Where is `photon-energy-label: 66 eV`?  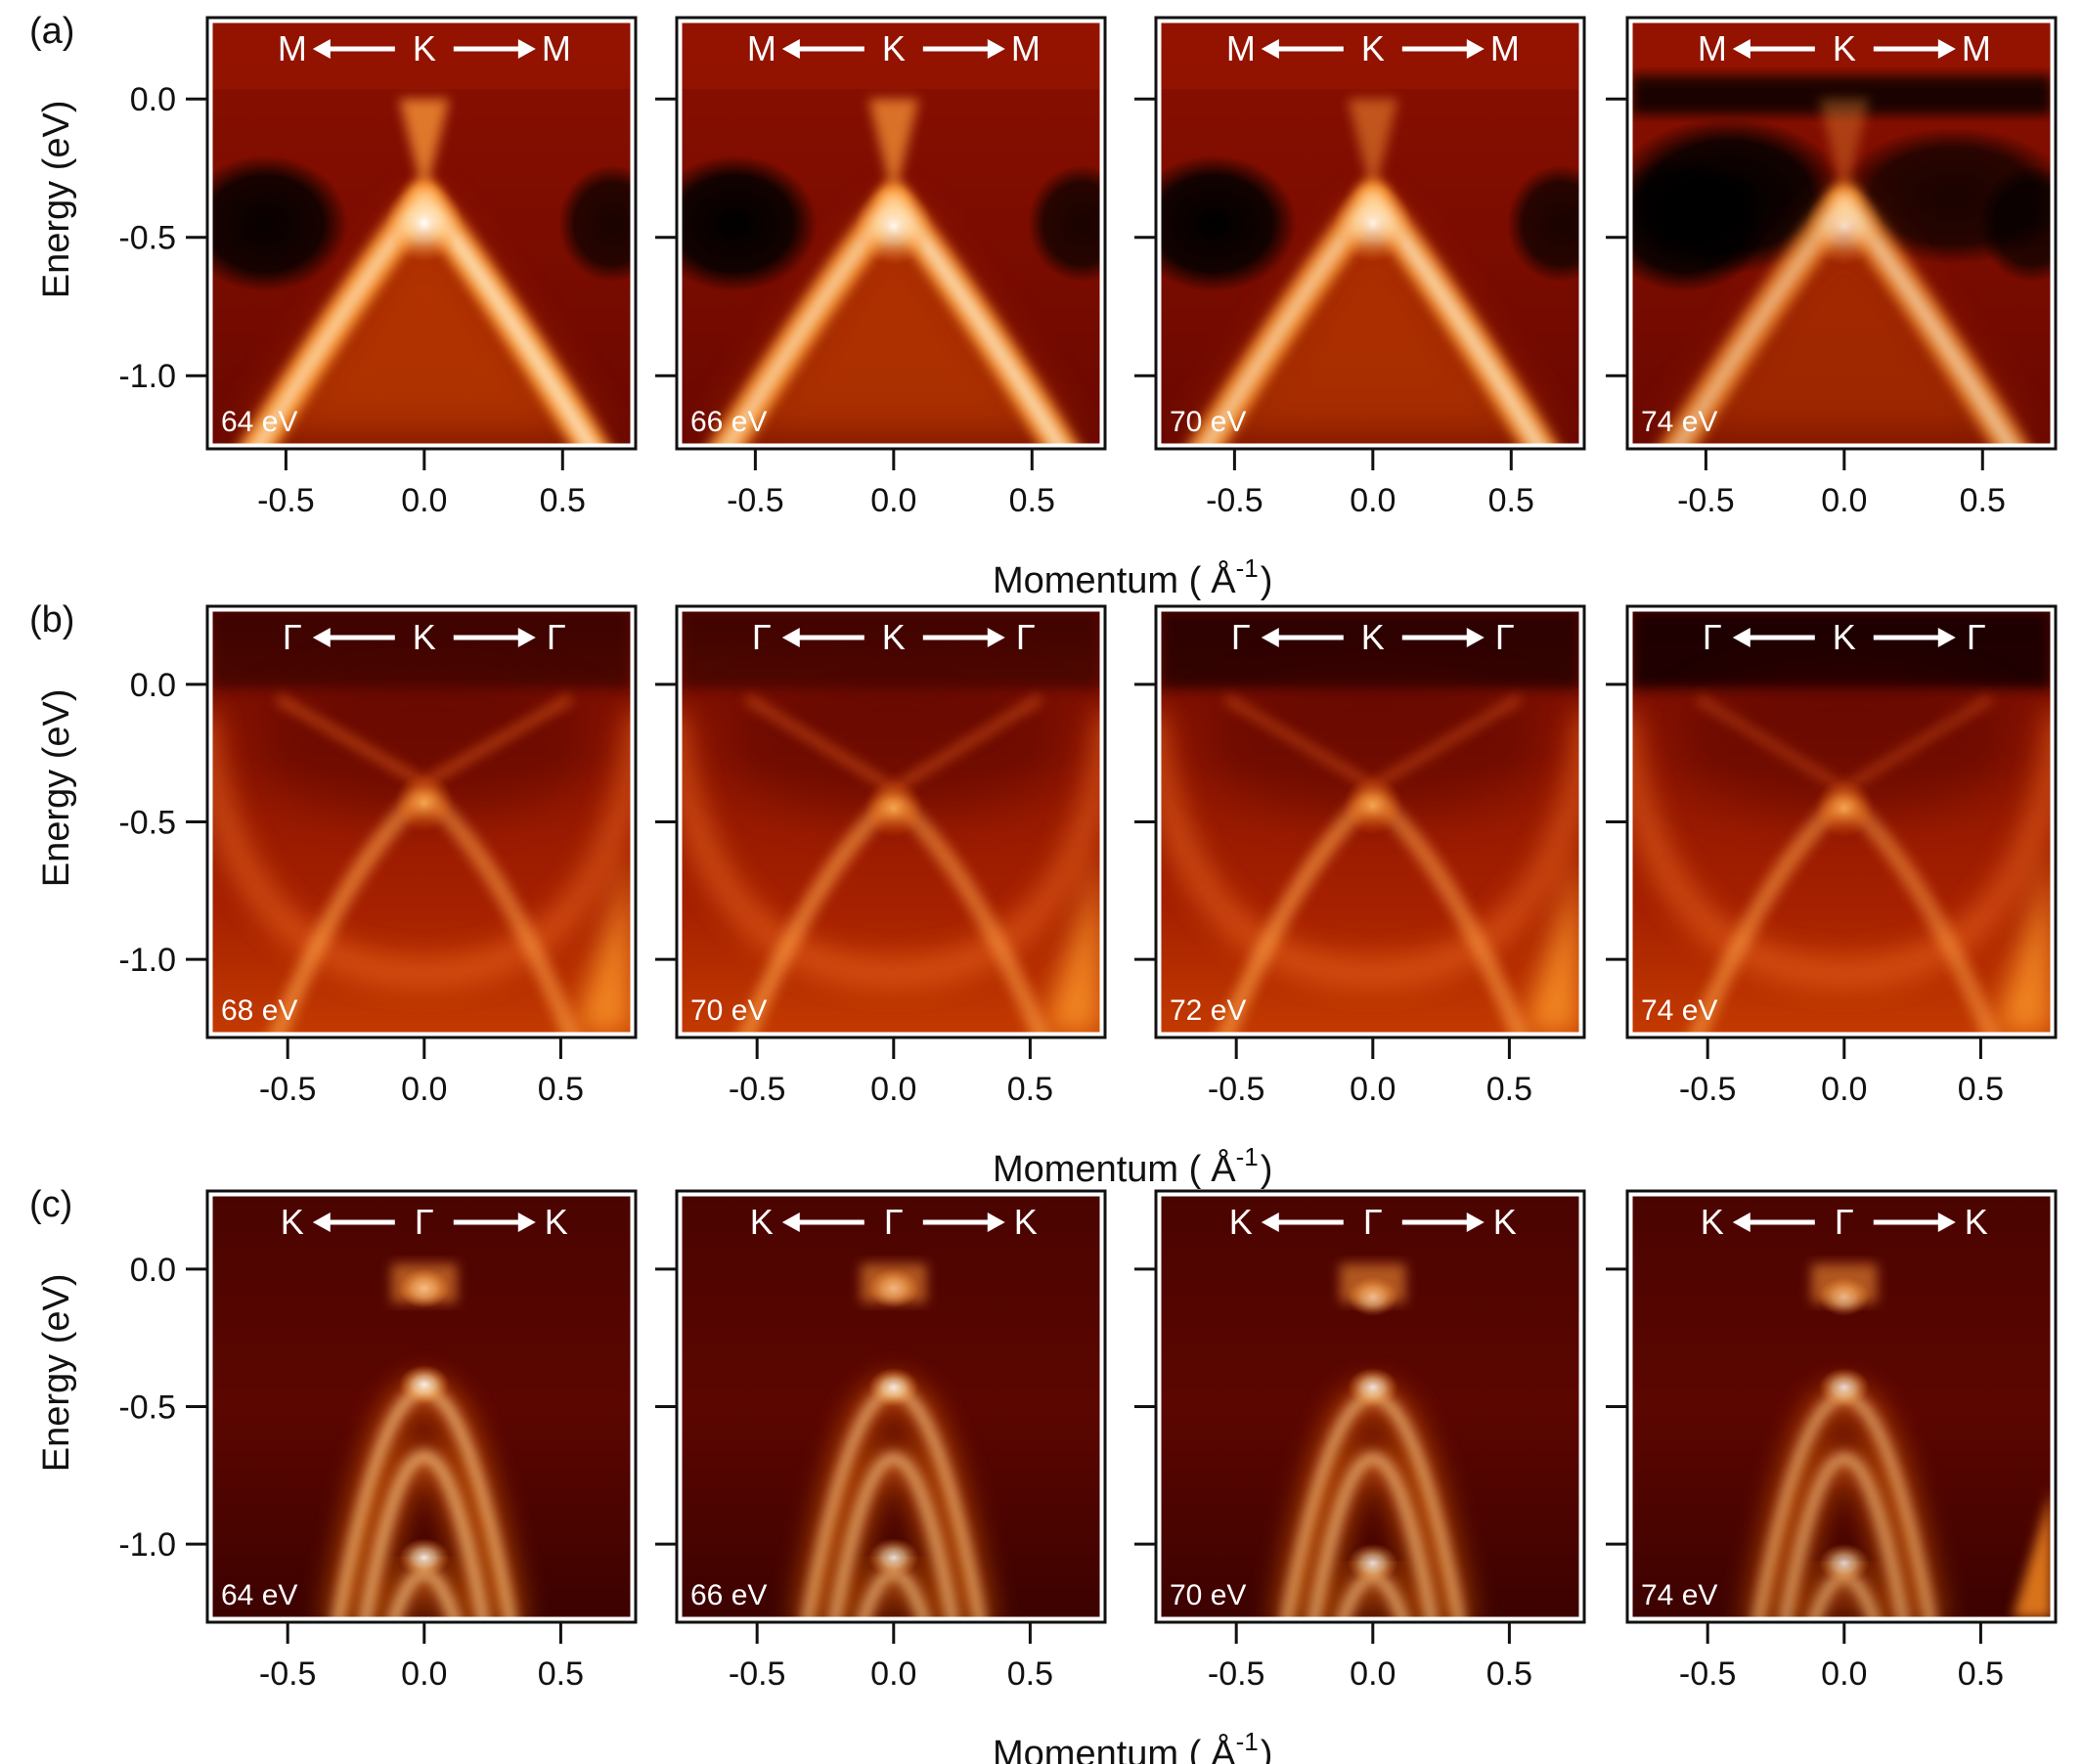
photon-energy-label: 66 eV is located at coordinates (728, 422).